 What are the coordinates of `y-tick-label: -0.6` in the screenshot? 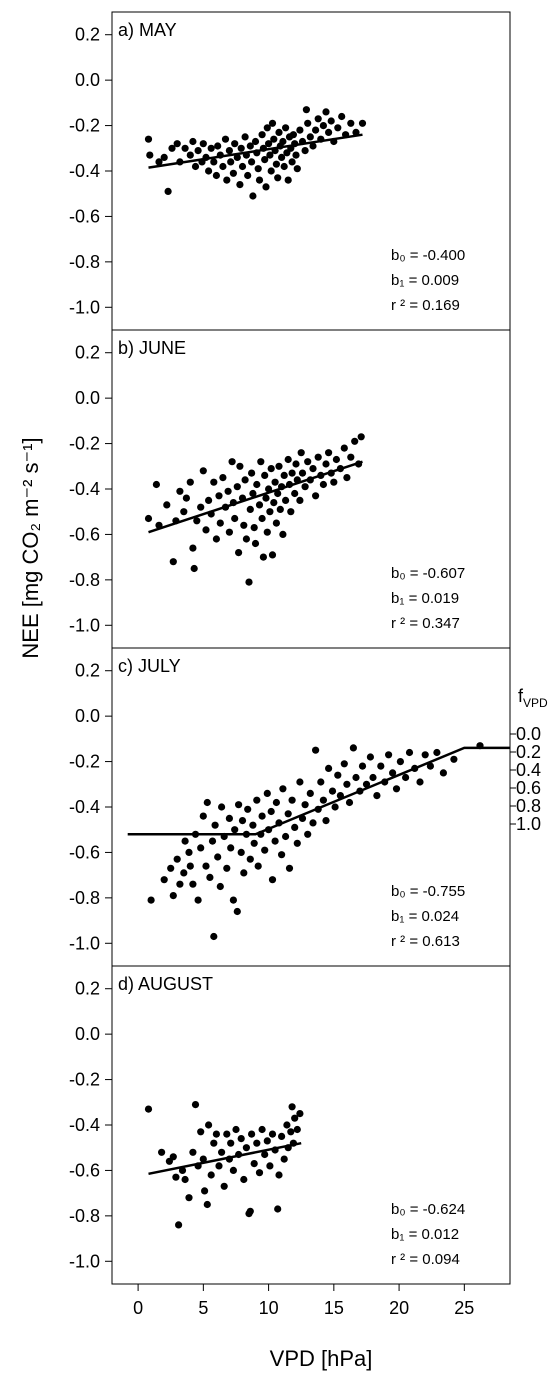 It's located at (84, 534).